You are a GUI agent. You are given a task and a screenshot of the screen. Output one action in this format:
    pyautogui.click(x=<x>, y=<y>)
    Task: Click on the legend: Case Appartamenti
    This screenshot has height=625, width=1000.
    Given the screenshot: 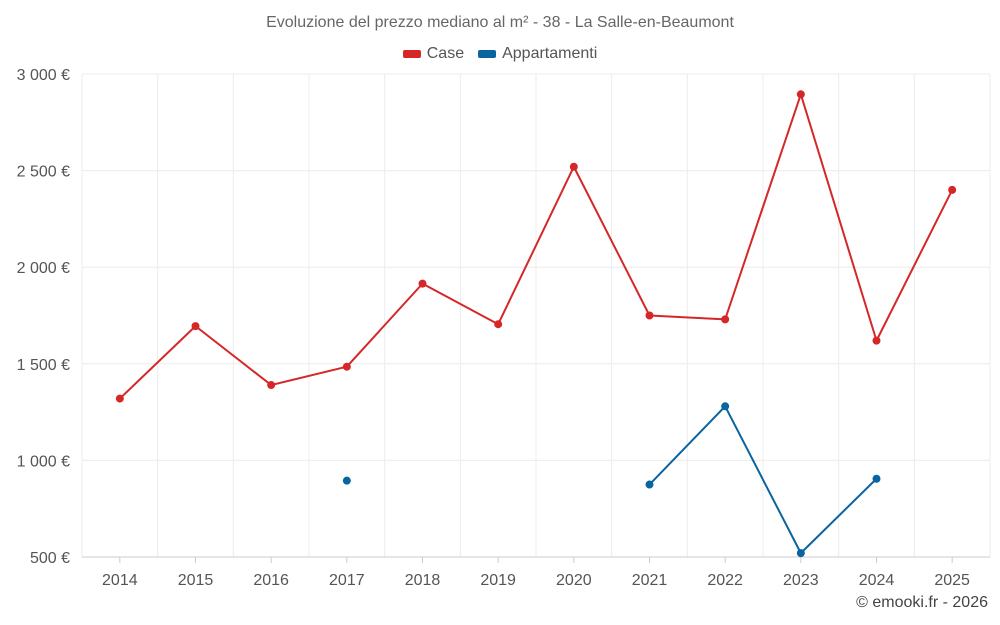 What is the action you would take?
    pyautogui.click(x=500, y=54)
    